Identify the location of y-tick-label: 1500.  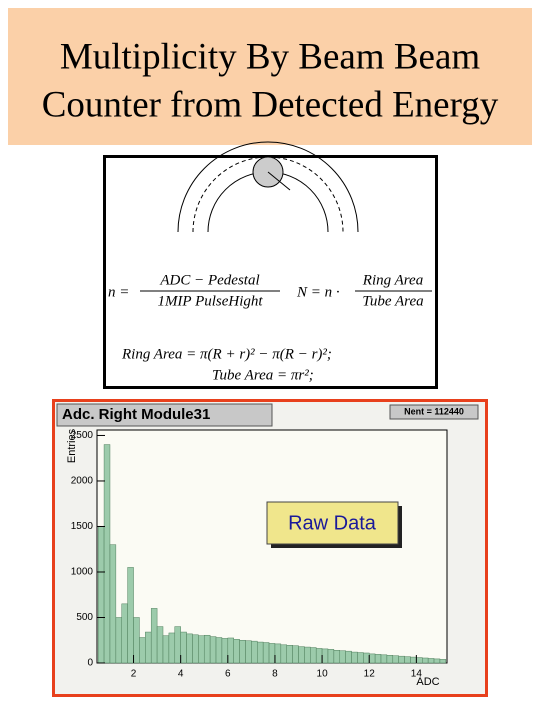
(82, 526).